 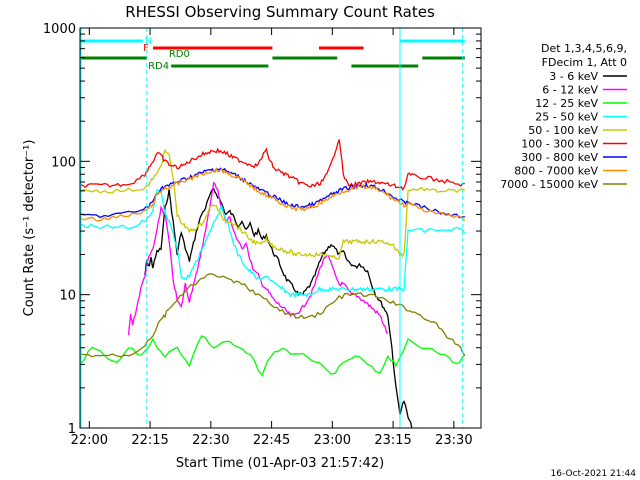 What do you see at coordinates (271, 440) in the screenshot?
I see `x-tick-label: 22:45` at bounding box center [271, 440].